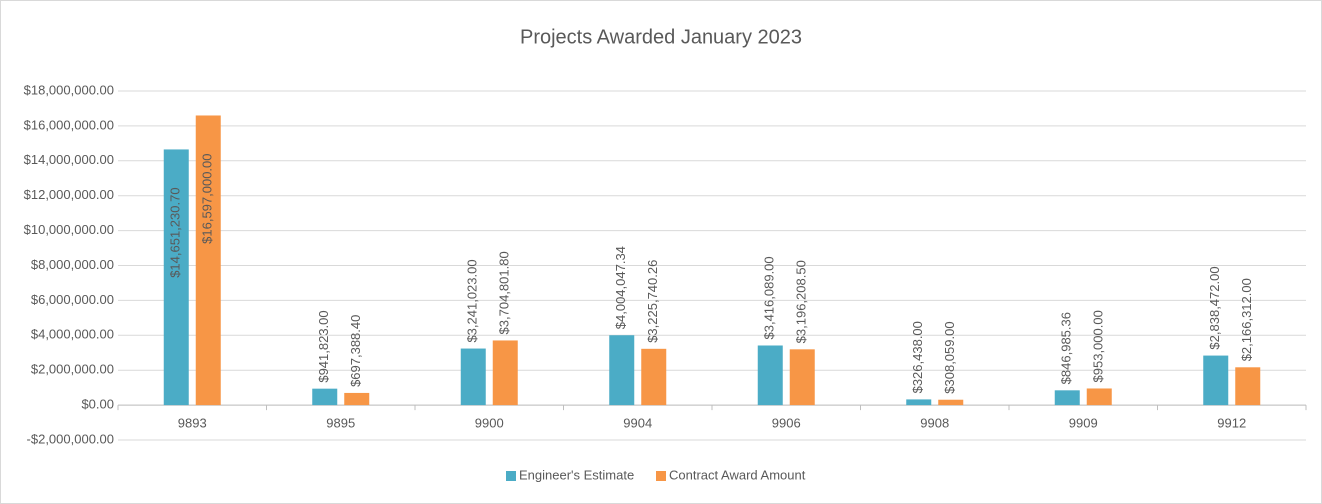 The width and height of the screenshot is (1322, 504). I want to click on data-label: $846,985.36, so click(1066, 348).